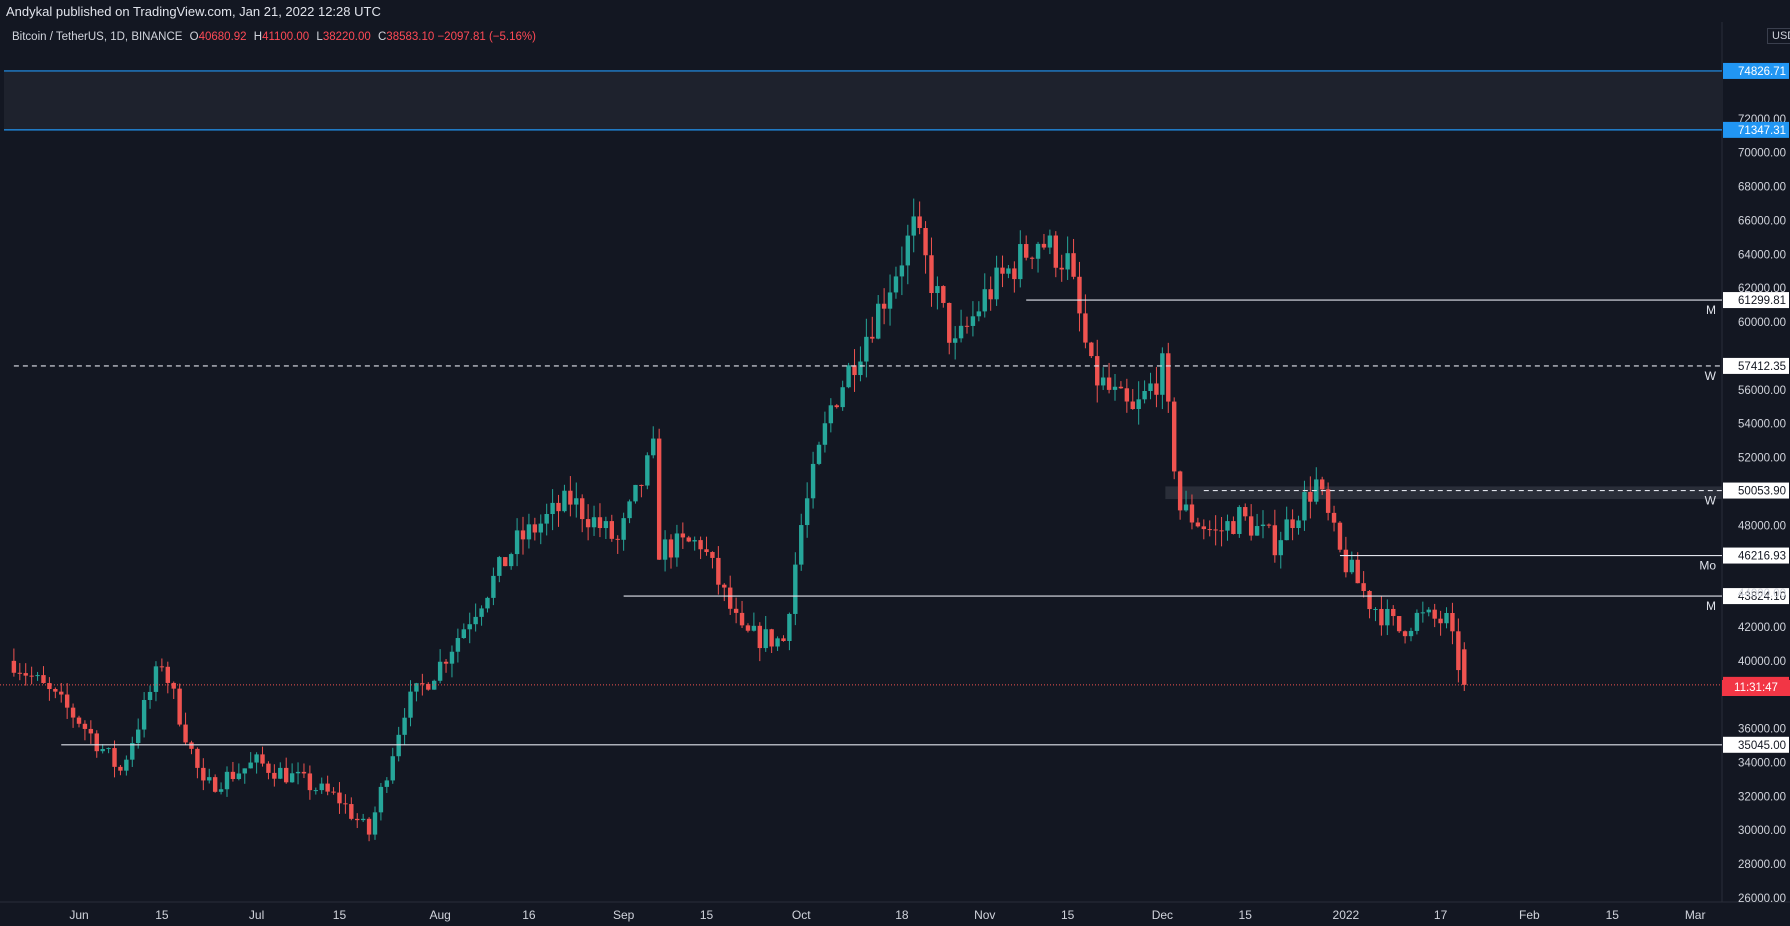 This screenshot has width=1790, height=926. What do you see at coordinates (382, 37) in the screenshot?
I see `close-label: C` at bounding box center [382, 37].